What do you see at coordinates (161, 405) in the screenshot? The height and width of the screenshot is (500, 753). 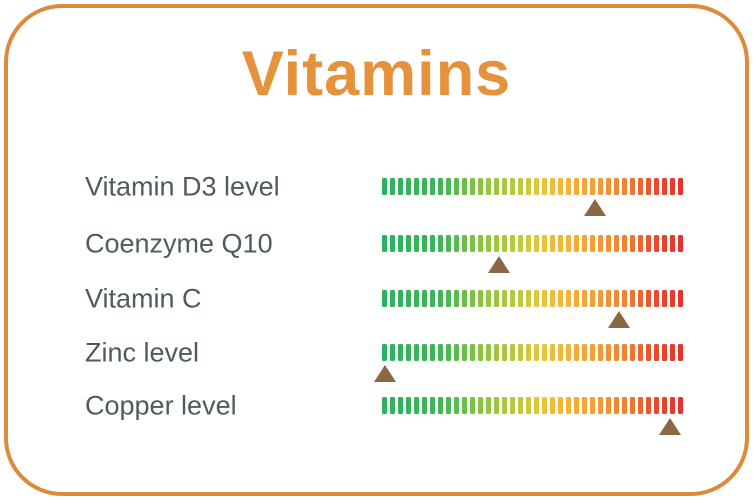 I see `row-label: Copper level` at bounding box center [161, 405].